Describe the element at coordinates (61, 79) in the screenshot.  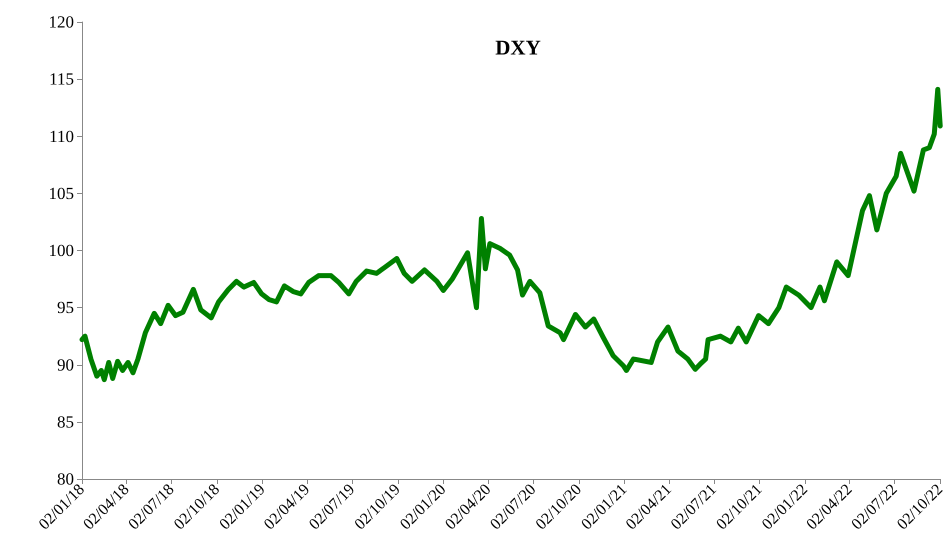
I see `y-tick-label: 115` at that location.